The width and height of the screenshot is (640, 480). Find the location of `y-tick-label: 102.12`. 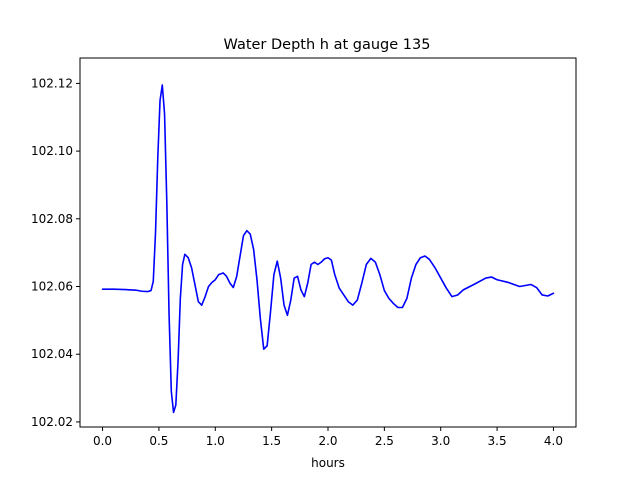

y-tick-label: 102.12 is located at coordinates (52, 83).